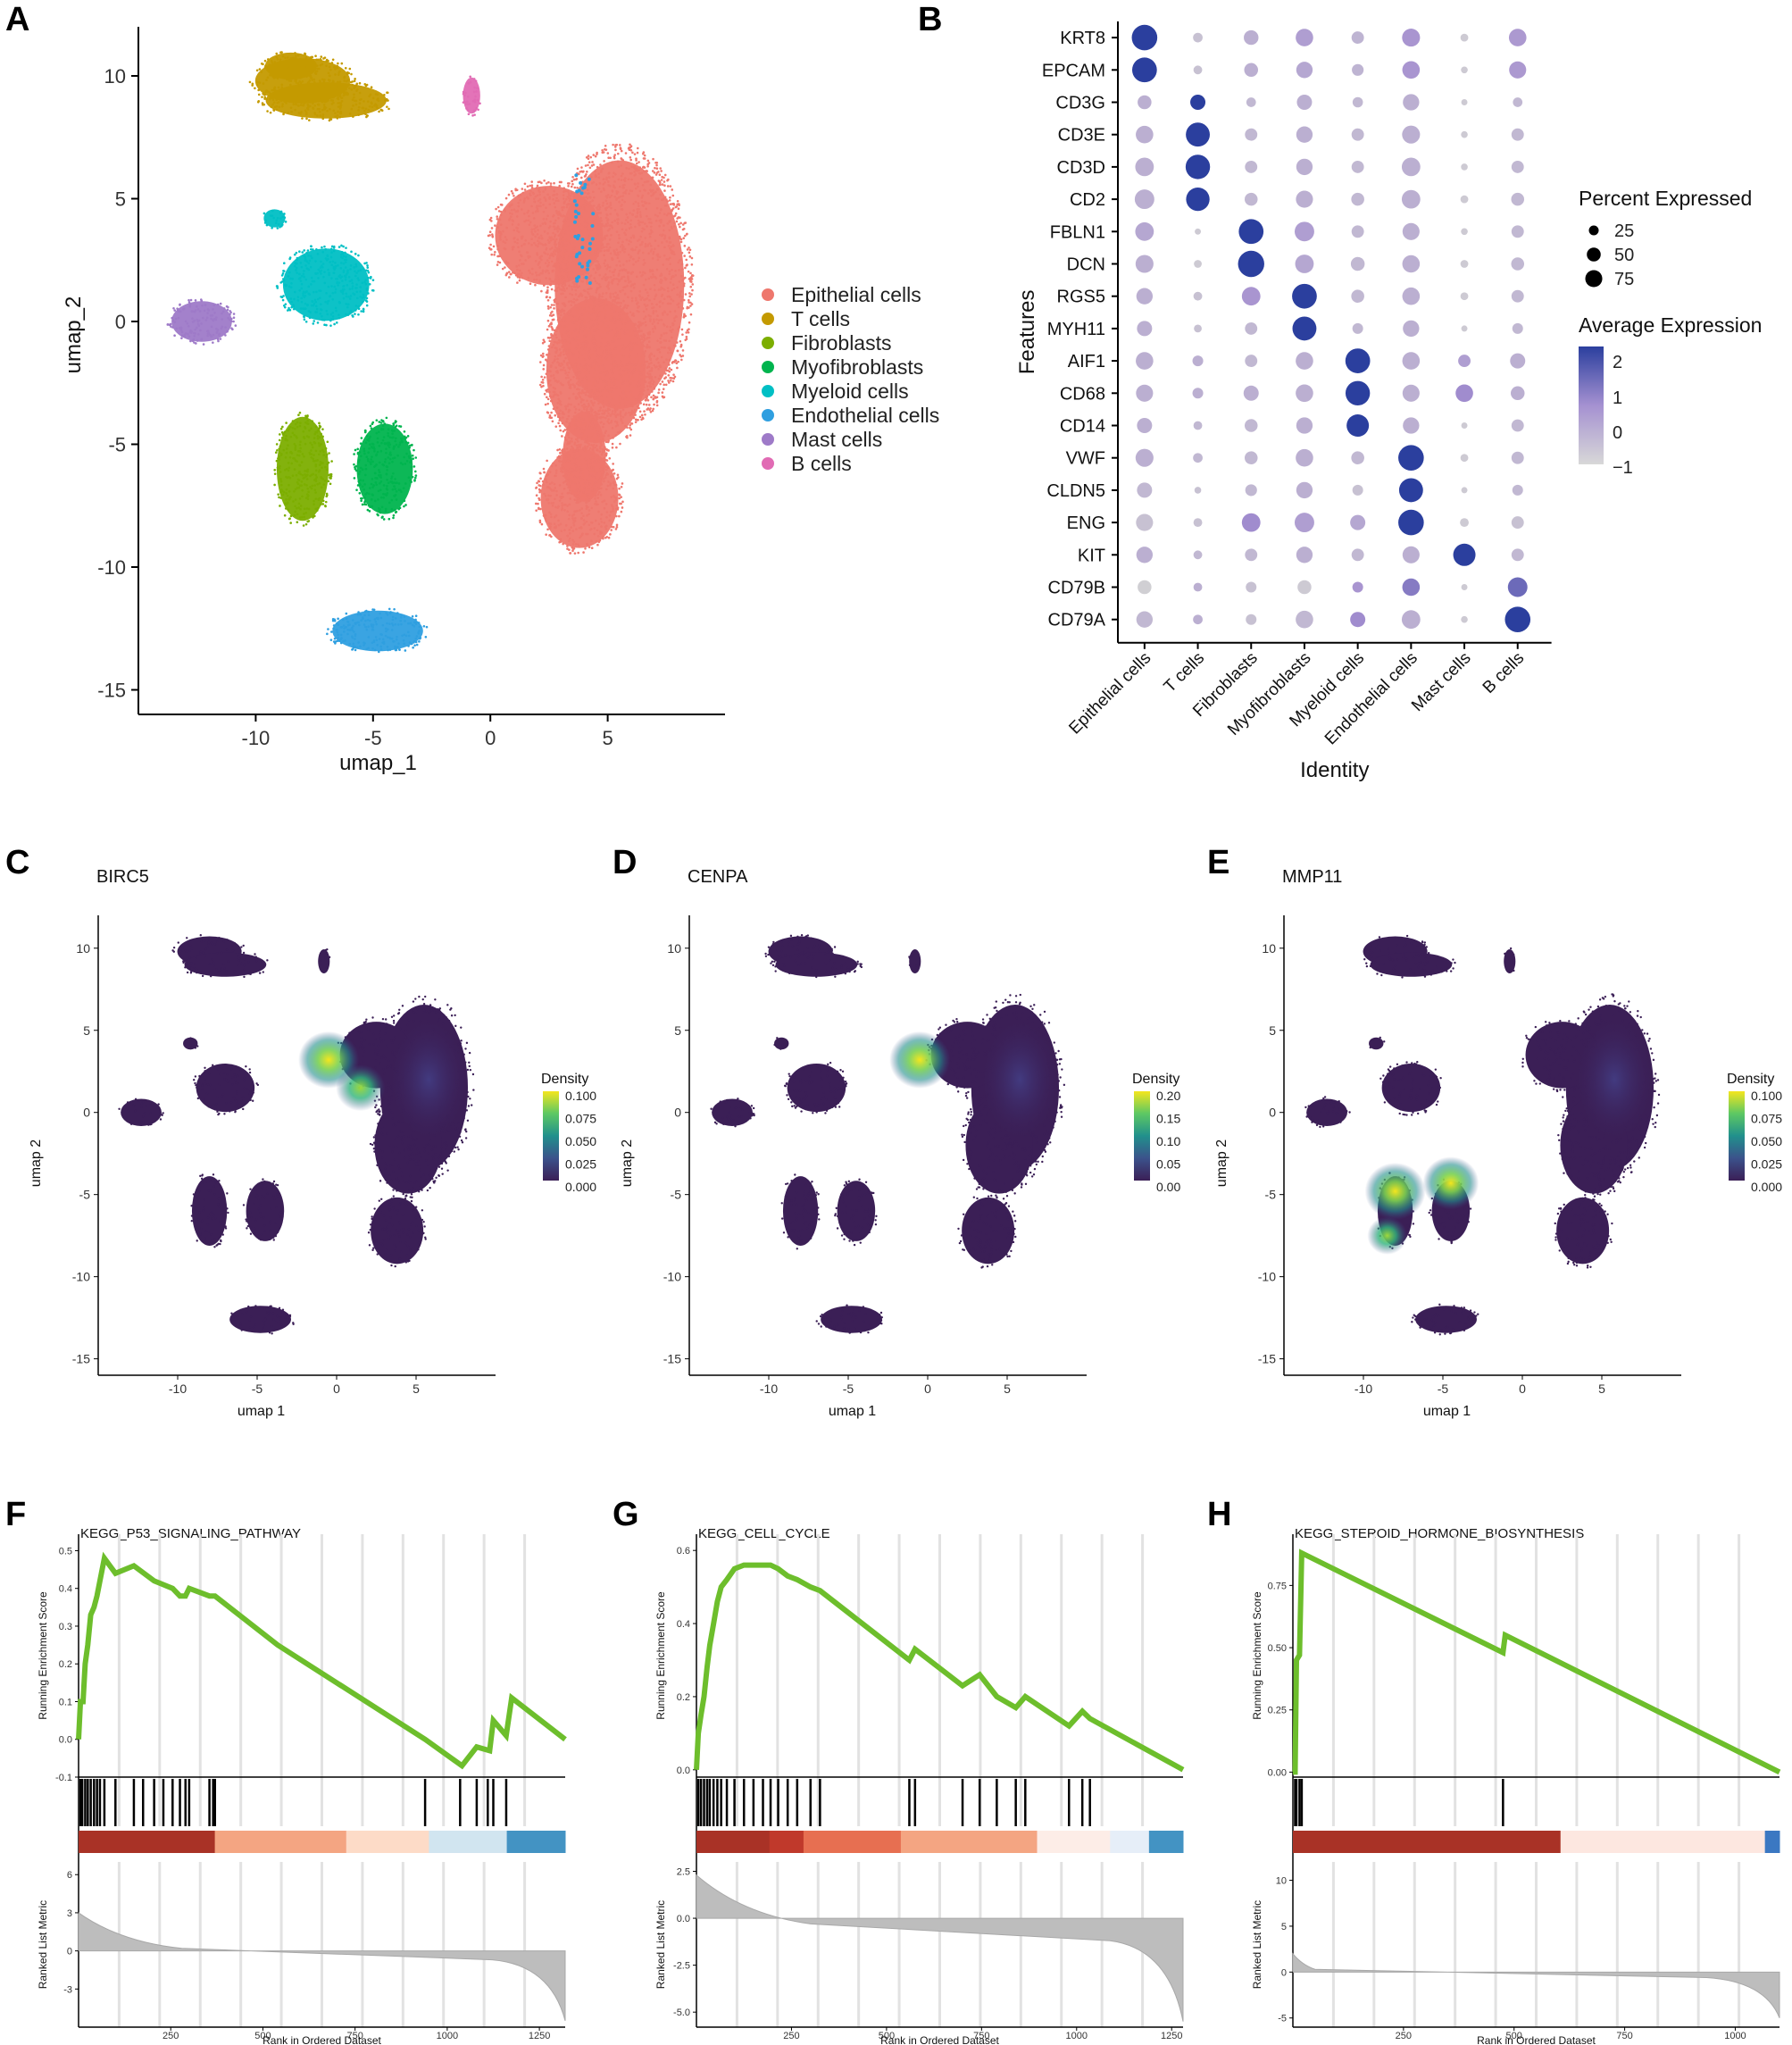 The height and width of the screenshot is (2045, 1792). What do you see at coordinates (17, 19) in the screenshot?
I see `panel-letter-a: A` at bounding box center [17, 19].